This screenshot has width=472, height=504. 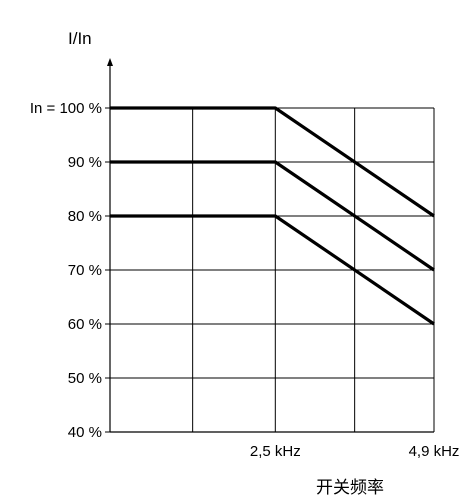 What do you see at coordinates (85, 324) in the screenshot?
I see `y-tick-label: 60 %` at bounding box center [85, 324].